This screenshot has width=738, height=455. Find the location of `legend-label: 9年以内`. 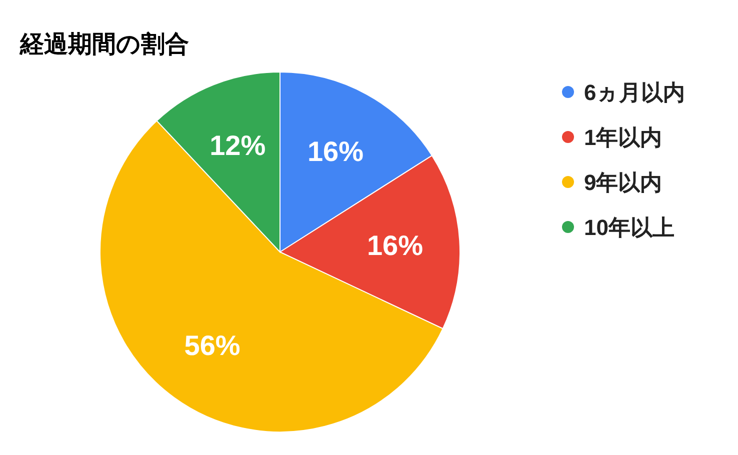

legend-label: 9年以内 is located at coordinates (623, 182).